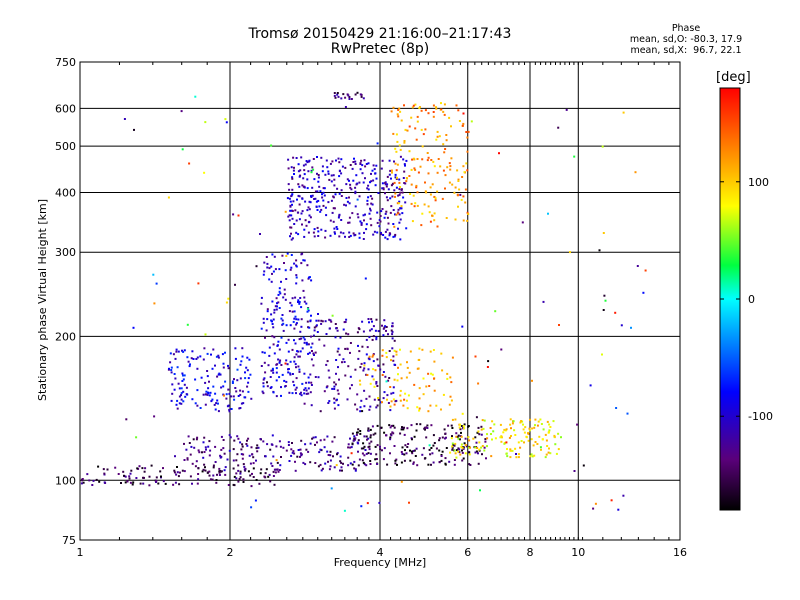 The width and height of the screenshot is (800, 600). I want to click on y-tick-label: 200, so click(65, 336).